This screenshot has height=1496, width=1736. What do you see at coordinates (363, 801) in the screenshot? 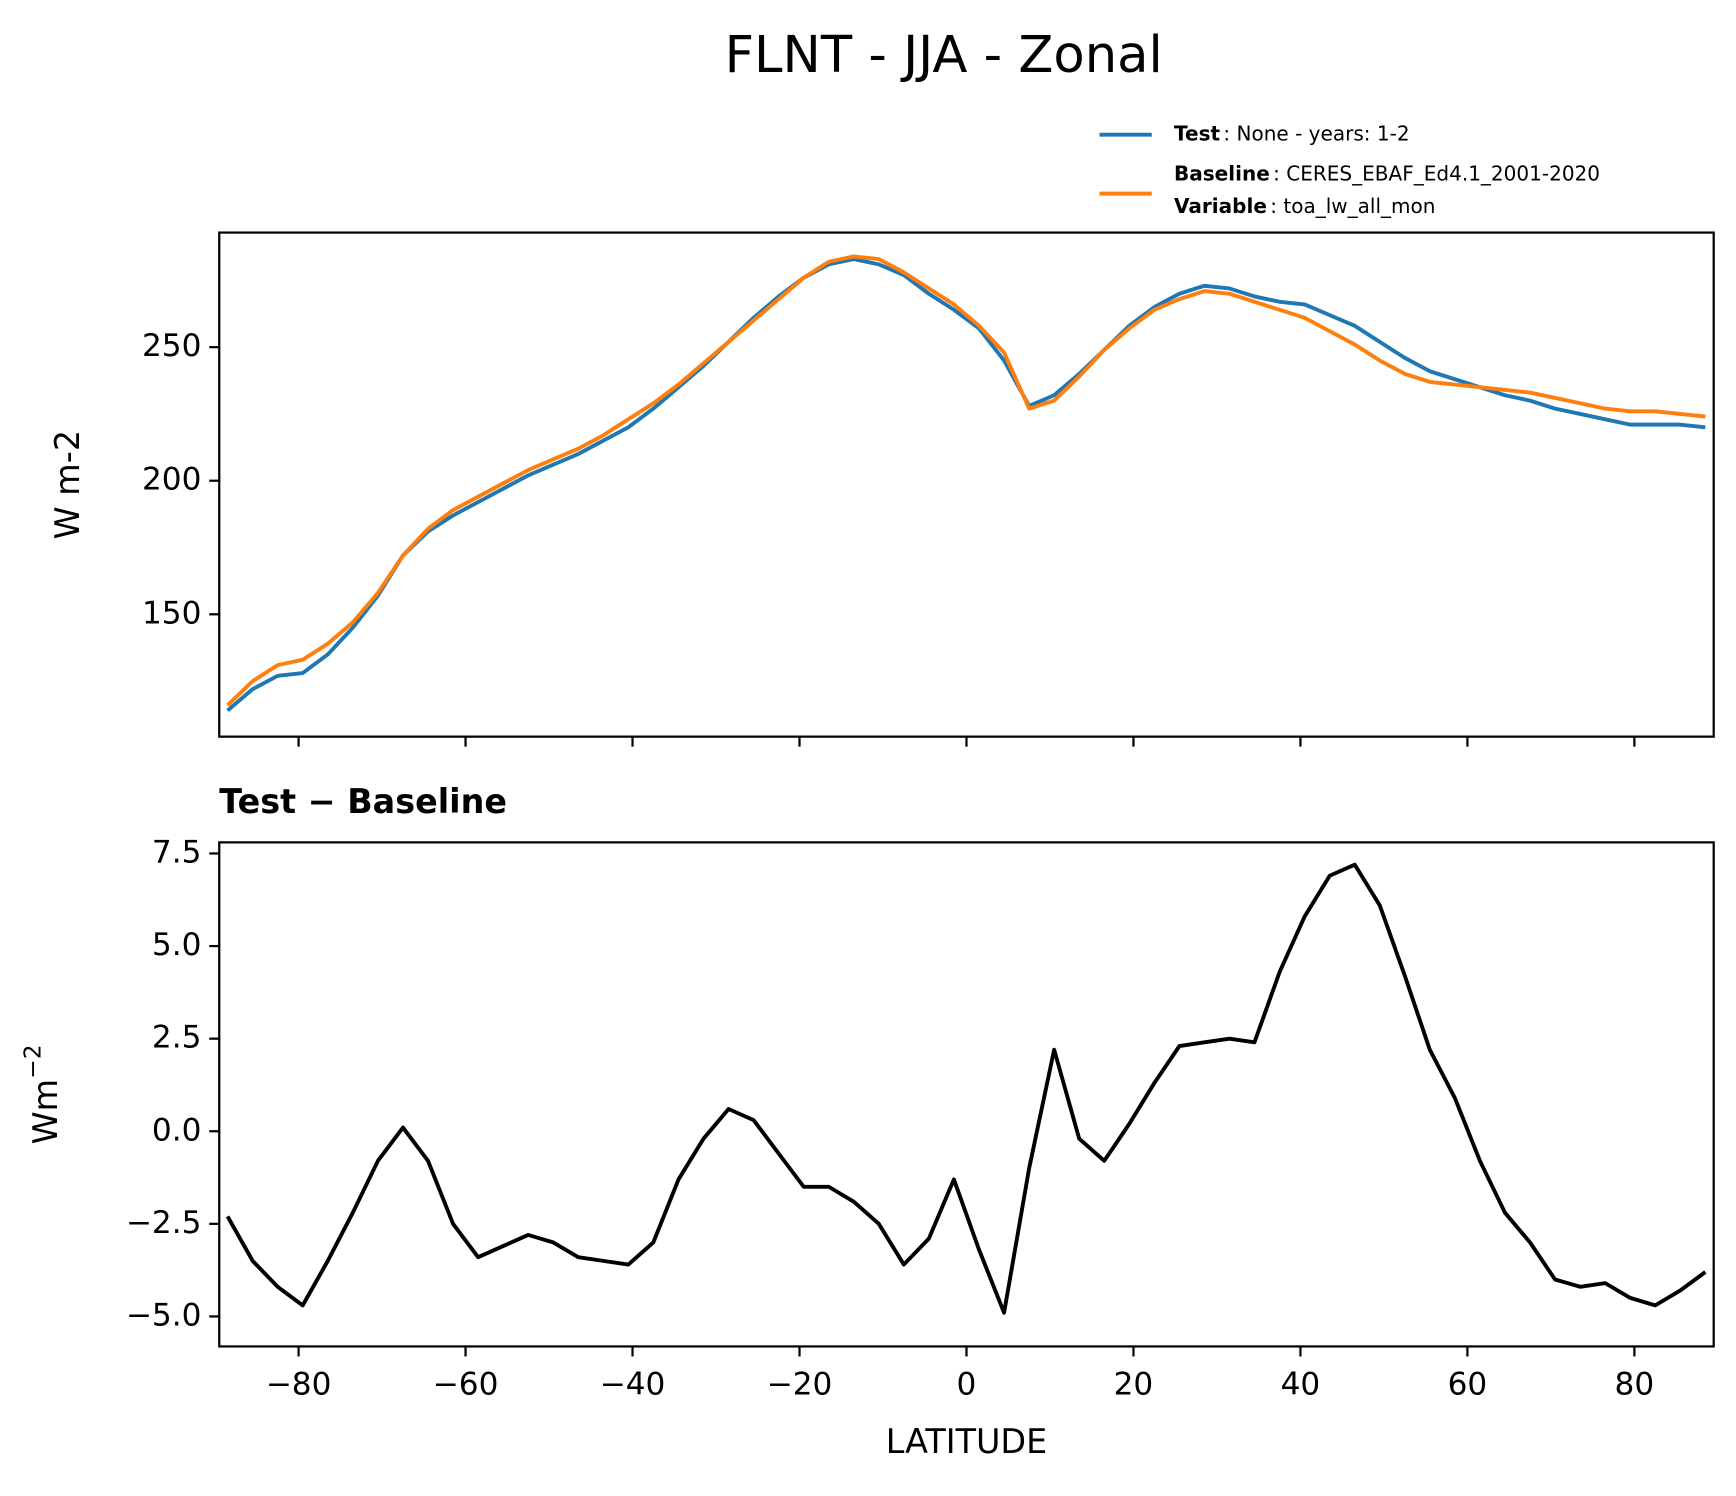
I see `panel-title: Test − Baseline` at bounding box center [363, 801].